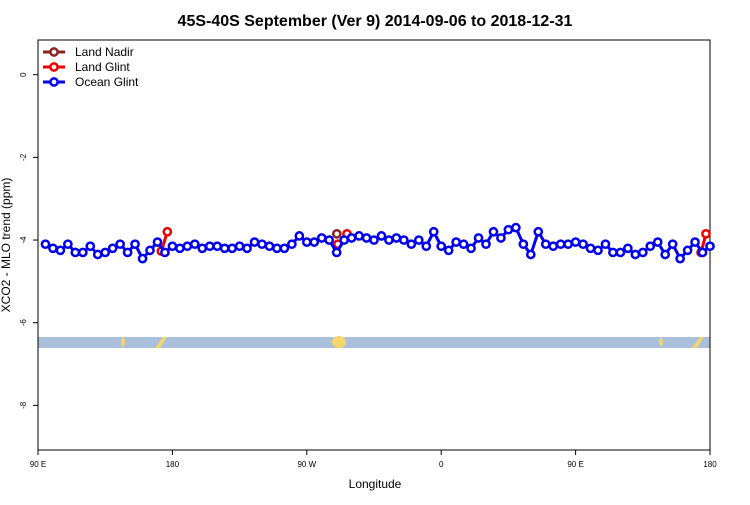  What do you see at coordinates (23, 240) in the screenshot?
I see `y-tick-label: -4` at bounding box center [23, 240].